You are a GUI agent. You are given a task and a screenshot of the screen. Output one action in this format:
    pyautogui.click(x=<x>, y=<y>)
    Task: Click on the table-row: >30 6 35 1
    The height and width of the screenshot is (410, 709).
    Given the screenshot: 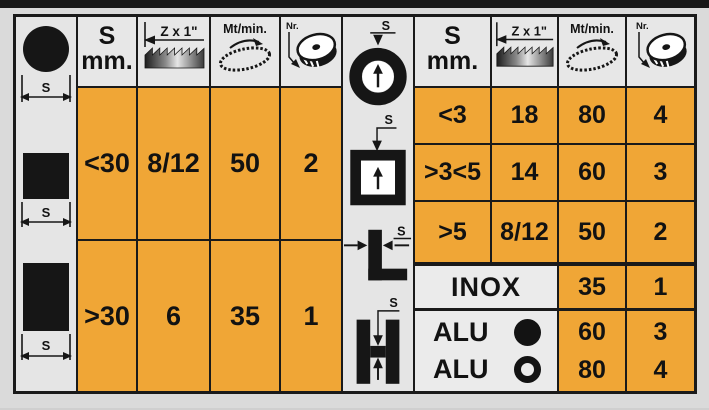 What is the action you would take?
    pyautogui.click(x=210, y=316)
    